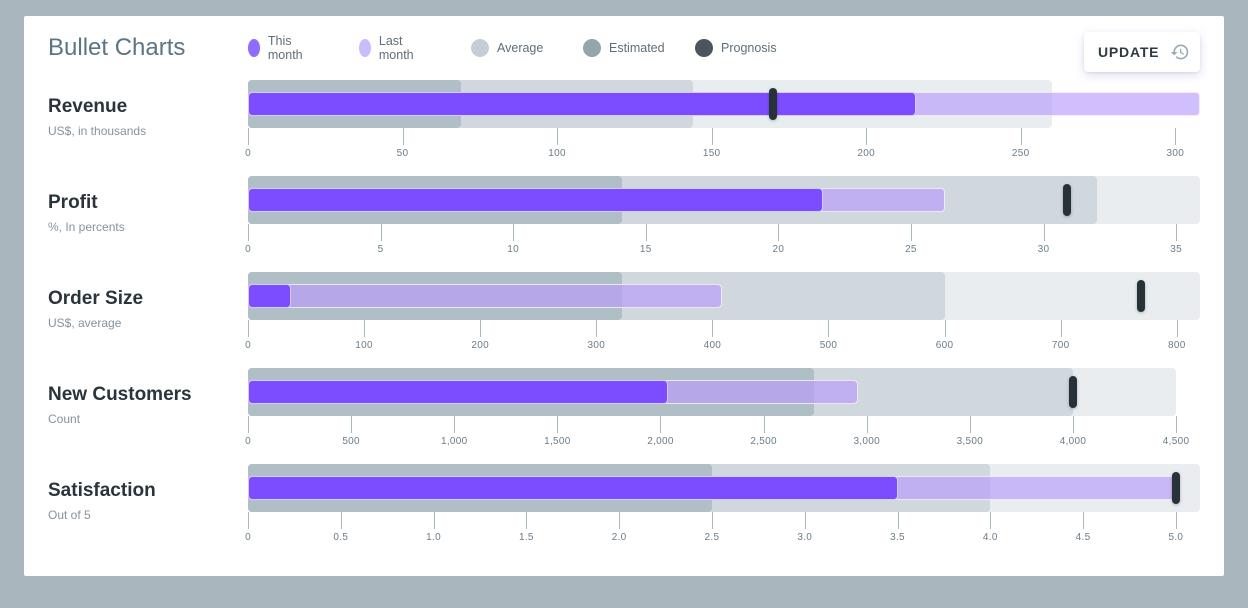 The height and width of the screenshot is (608, 1248). What do you see at coordinates (722, 239) in the screenshot?
I see `x-axis: 0 5 10 15 20 25 30 35` at bounding box center [722, 239].